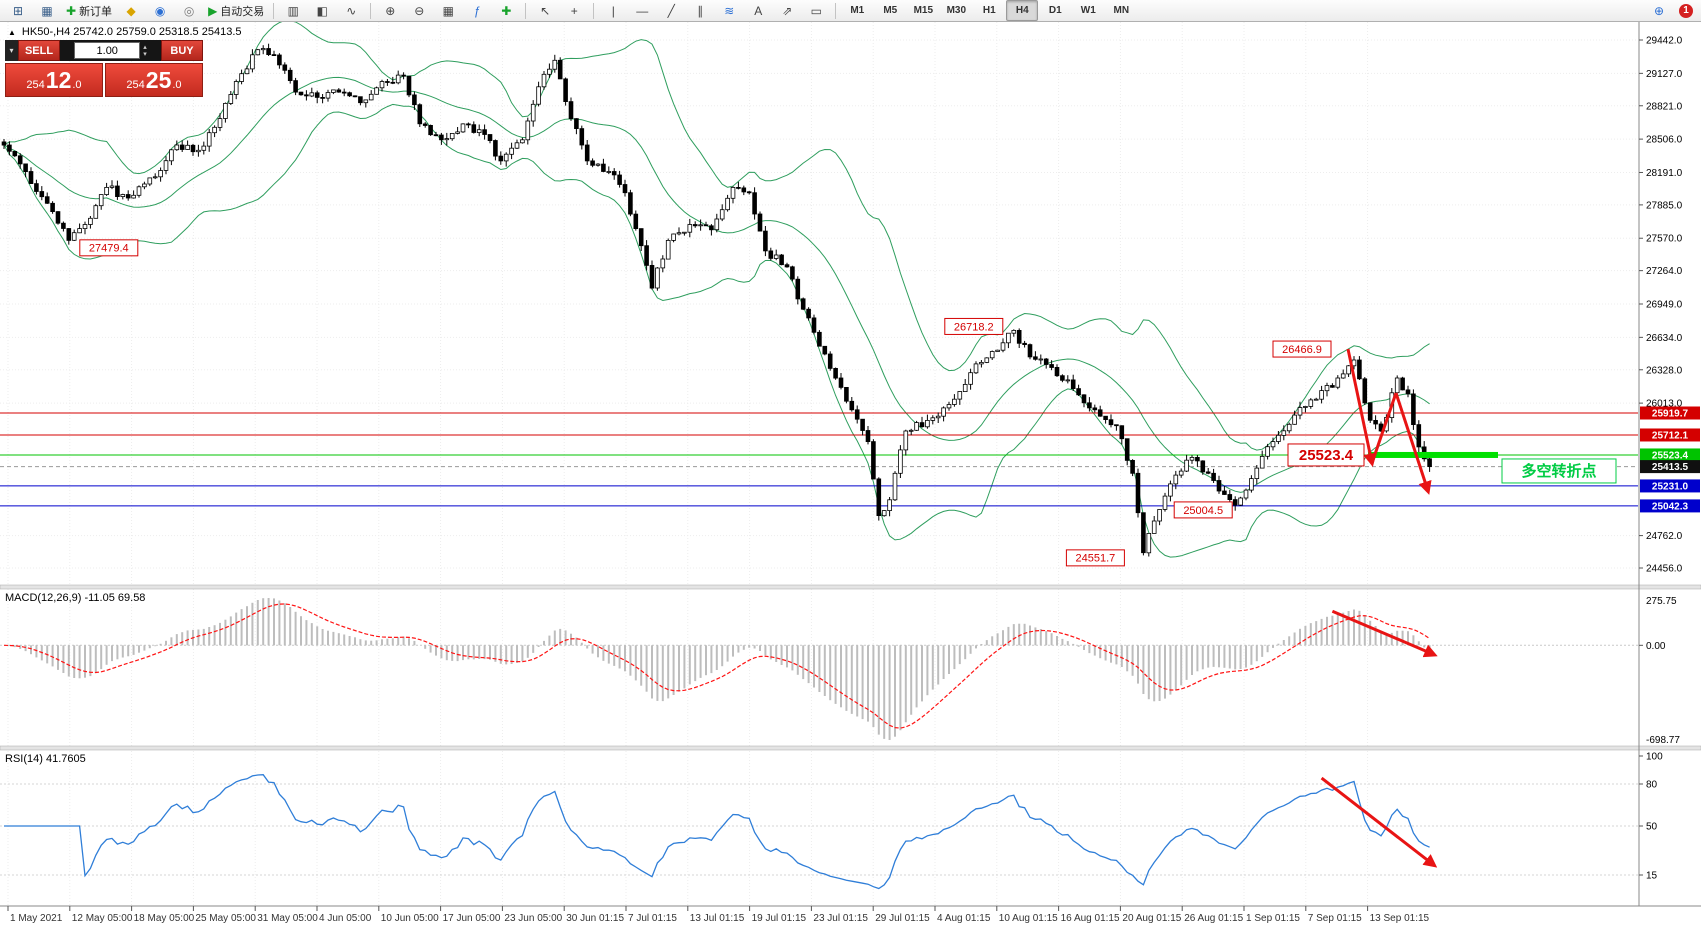 The image size is (1701, 942). I want to click on macd-trend-arrow, so click(1384, 633).